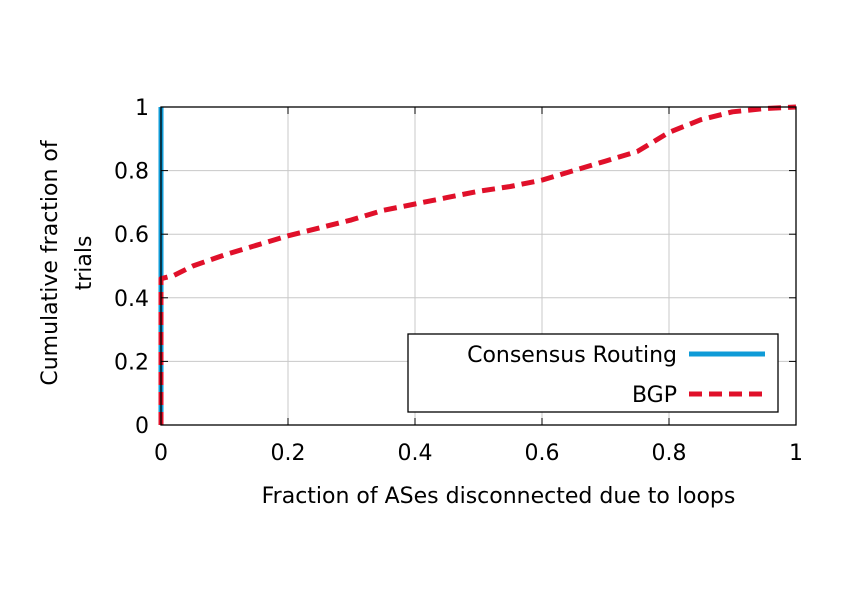 The width and height of the screenshot is (846, 594). What do you see at coordinates (50, 262) in the screenshot?
I see `y-axis-label-line-1: Cumulative fraction of` at bounding box center [50, 262].